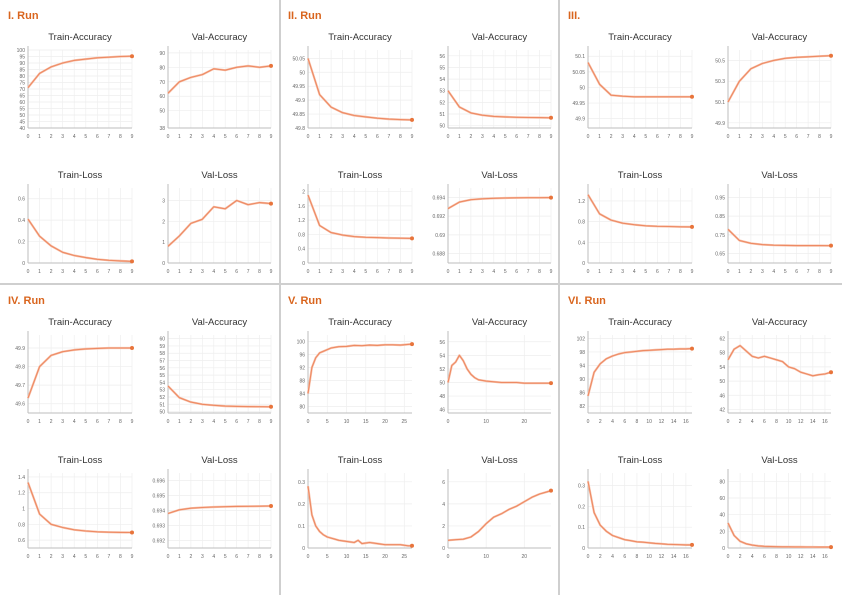  I want to click on y-tick-label: 0.85, so click(720, 217).